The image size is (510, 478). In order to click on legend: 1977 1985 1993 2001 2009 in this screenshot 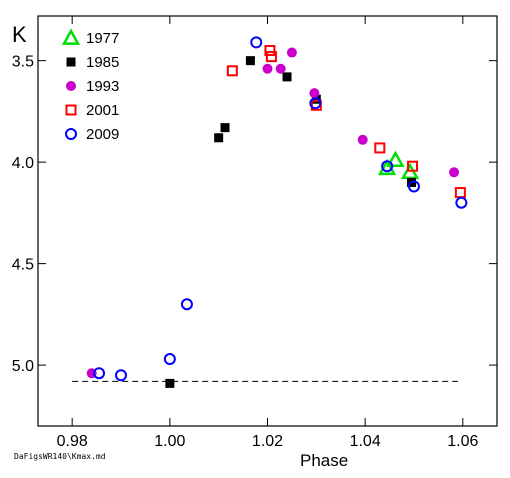, I will do `click(90, 85)`.